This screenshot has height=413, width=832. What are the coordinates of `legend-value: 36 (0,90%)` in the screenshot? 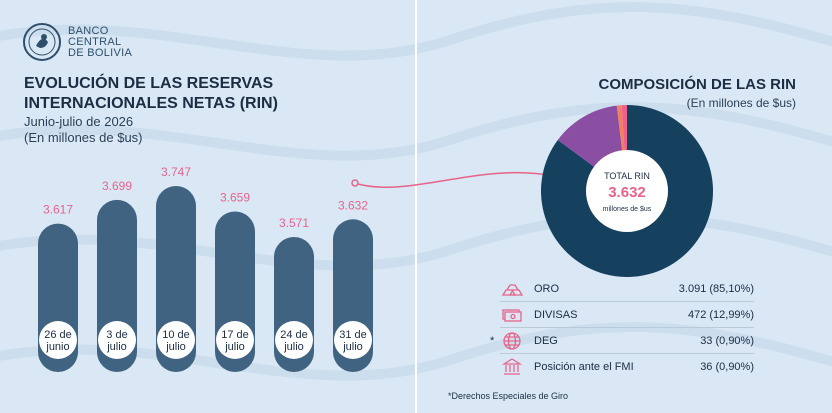 It's located at (727, 366).